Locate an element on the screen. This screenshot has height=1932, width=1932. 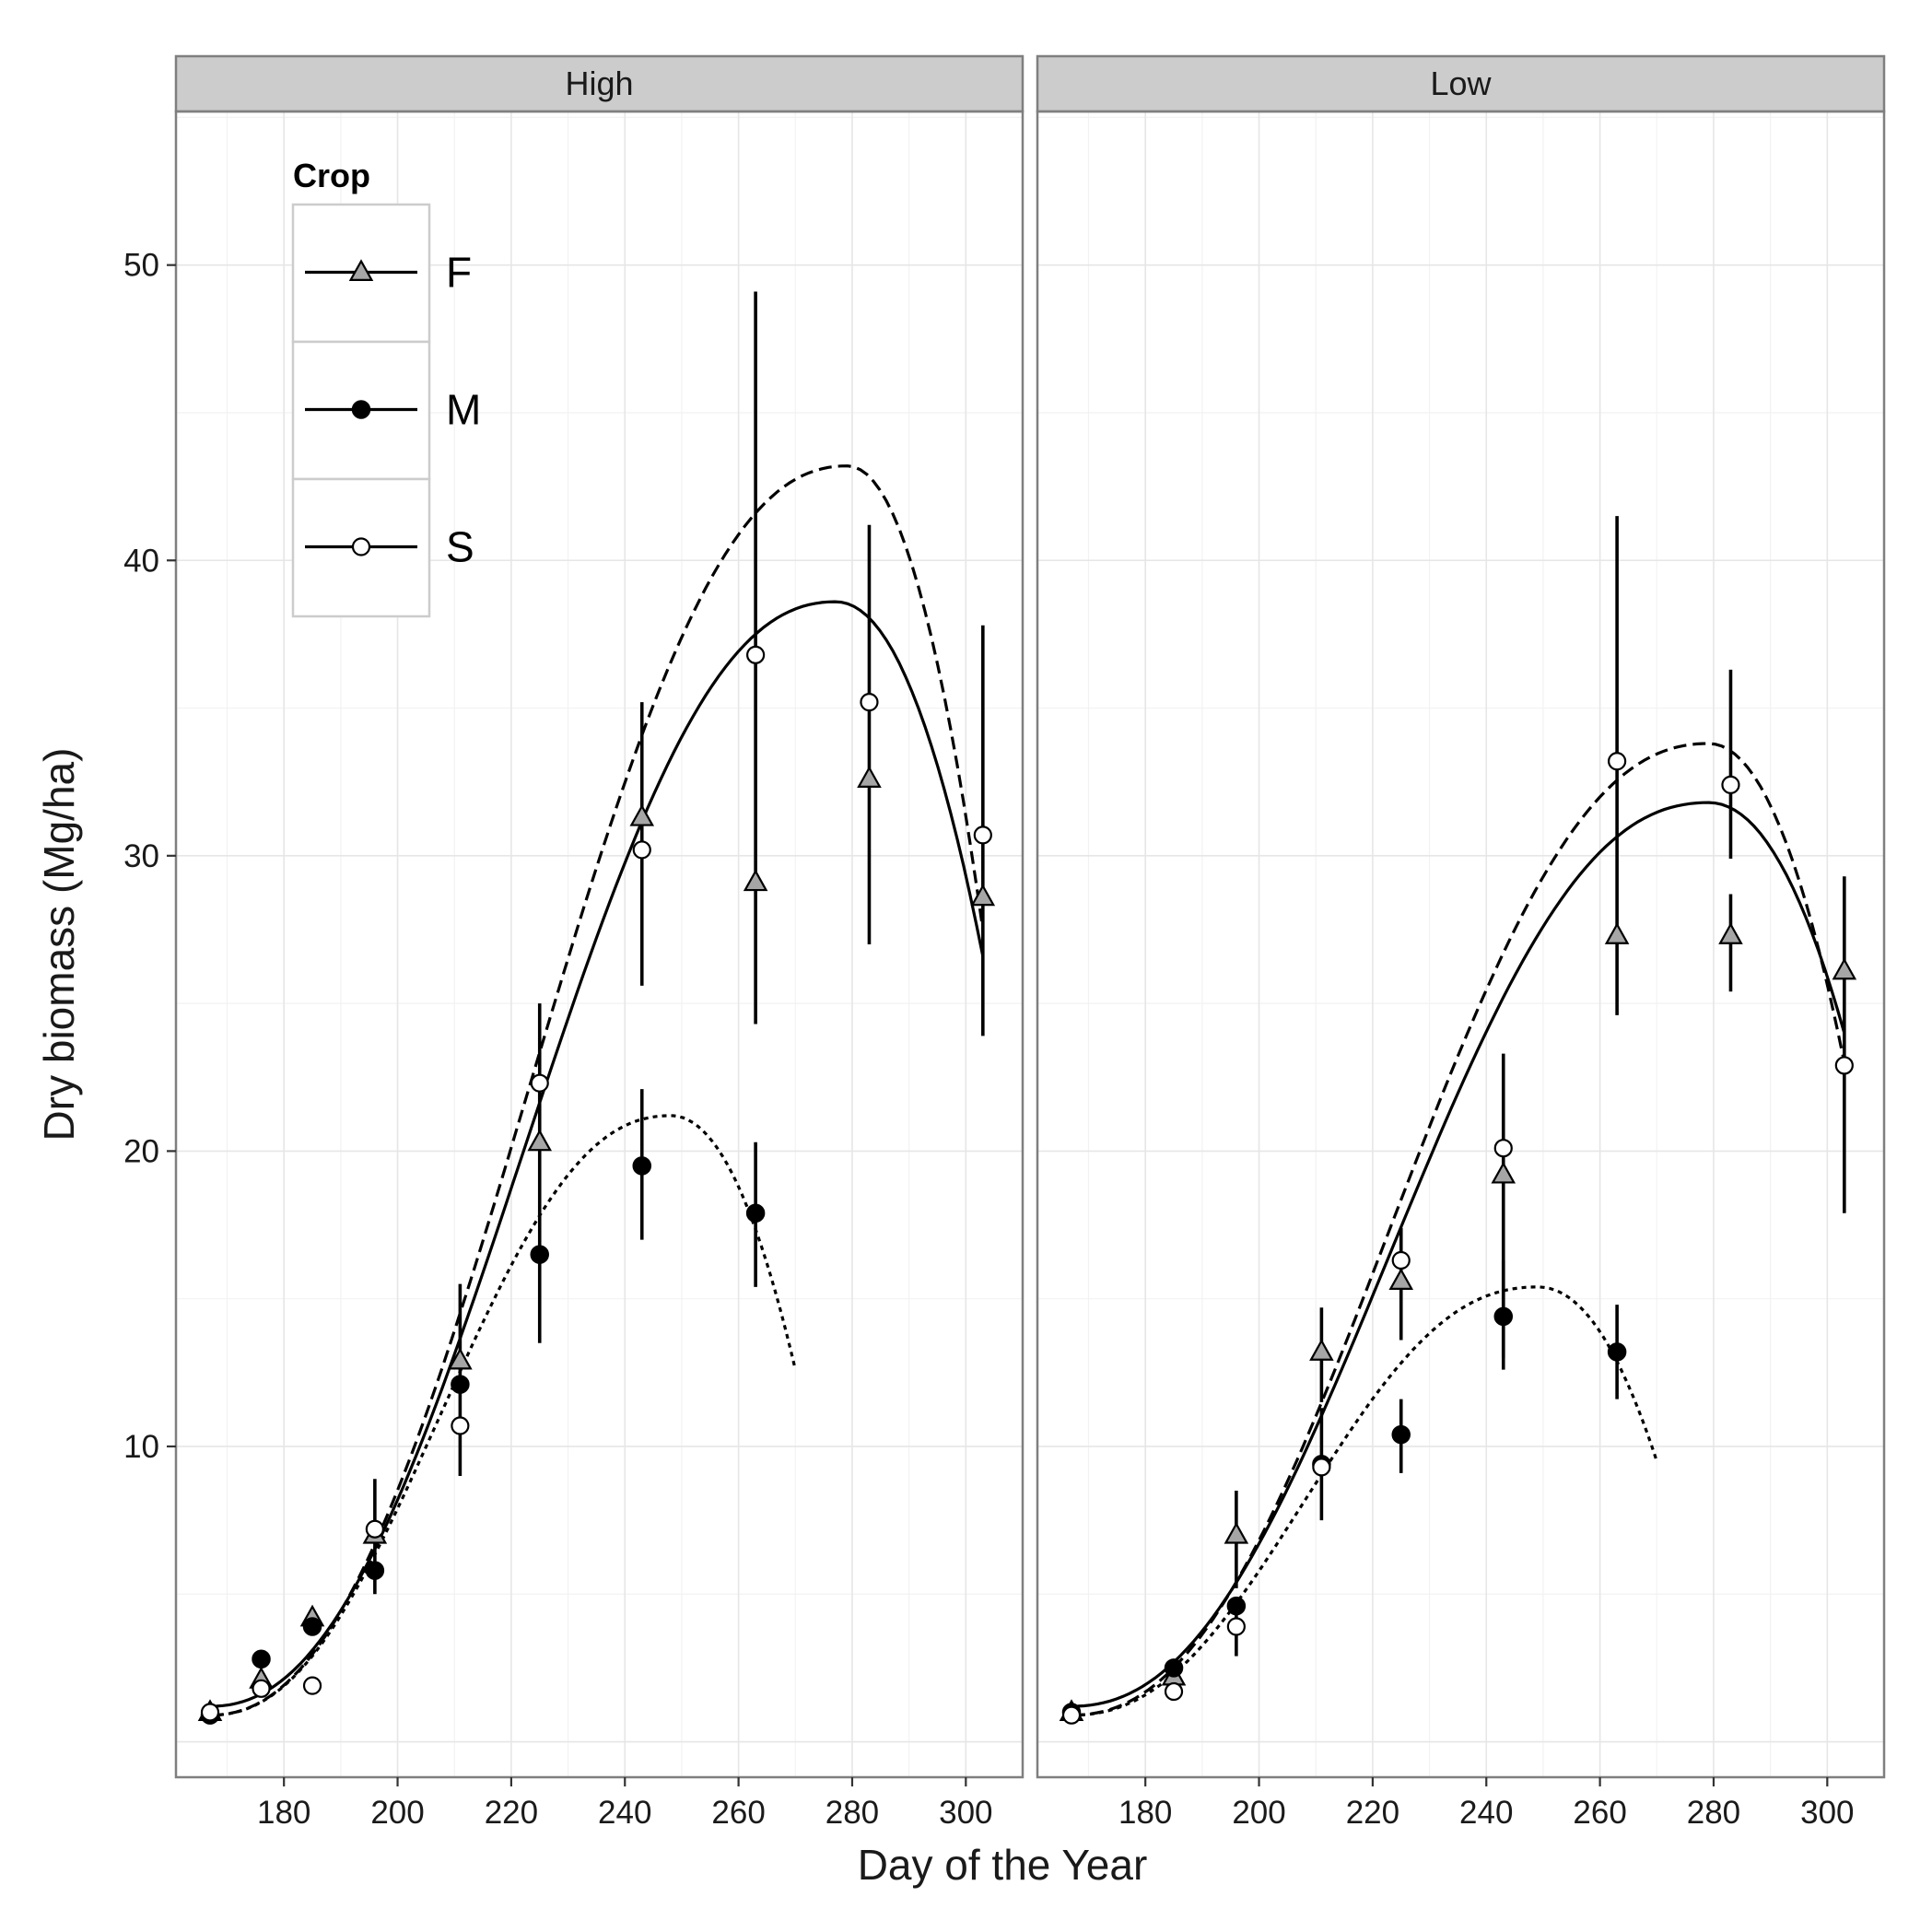
legend-label: F is located at coordinates (459, 273).